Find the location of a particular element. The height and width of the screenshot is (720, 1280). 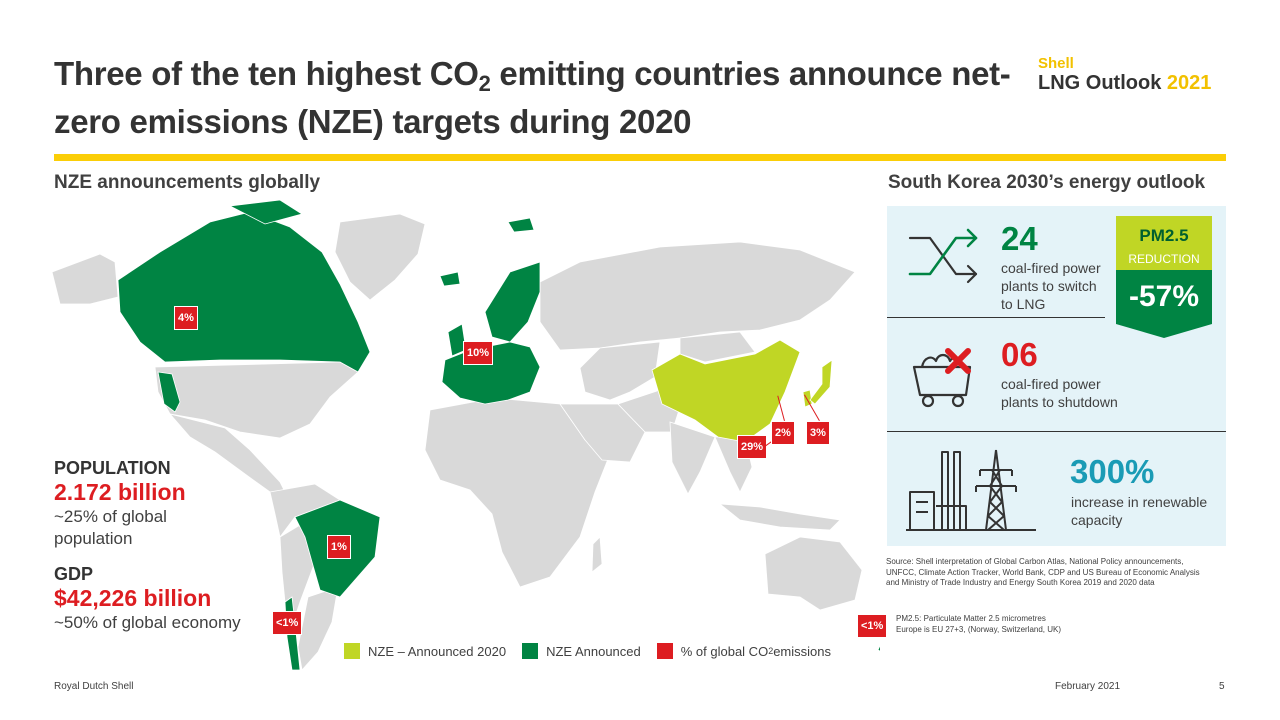

brand-year: 2021 is located at coordinates (1189, 83).